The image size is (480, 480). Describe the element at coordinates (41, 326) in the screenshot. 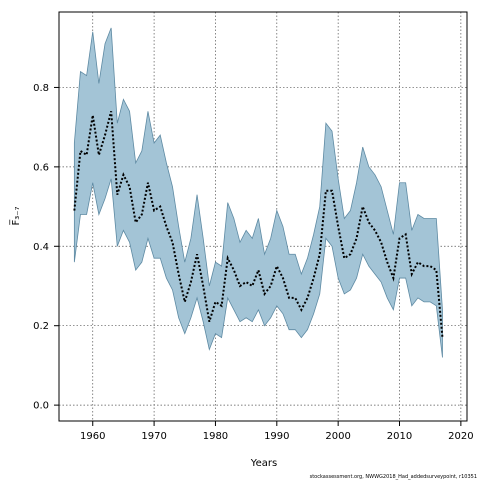

I see `y-tick-label: 0.2` at that location.